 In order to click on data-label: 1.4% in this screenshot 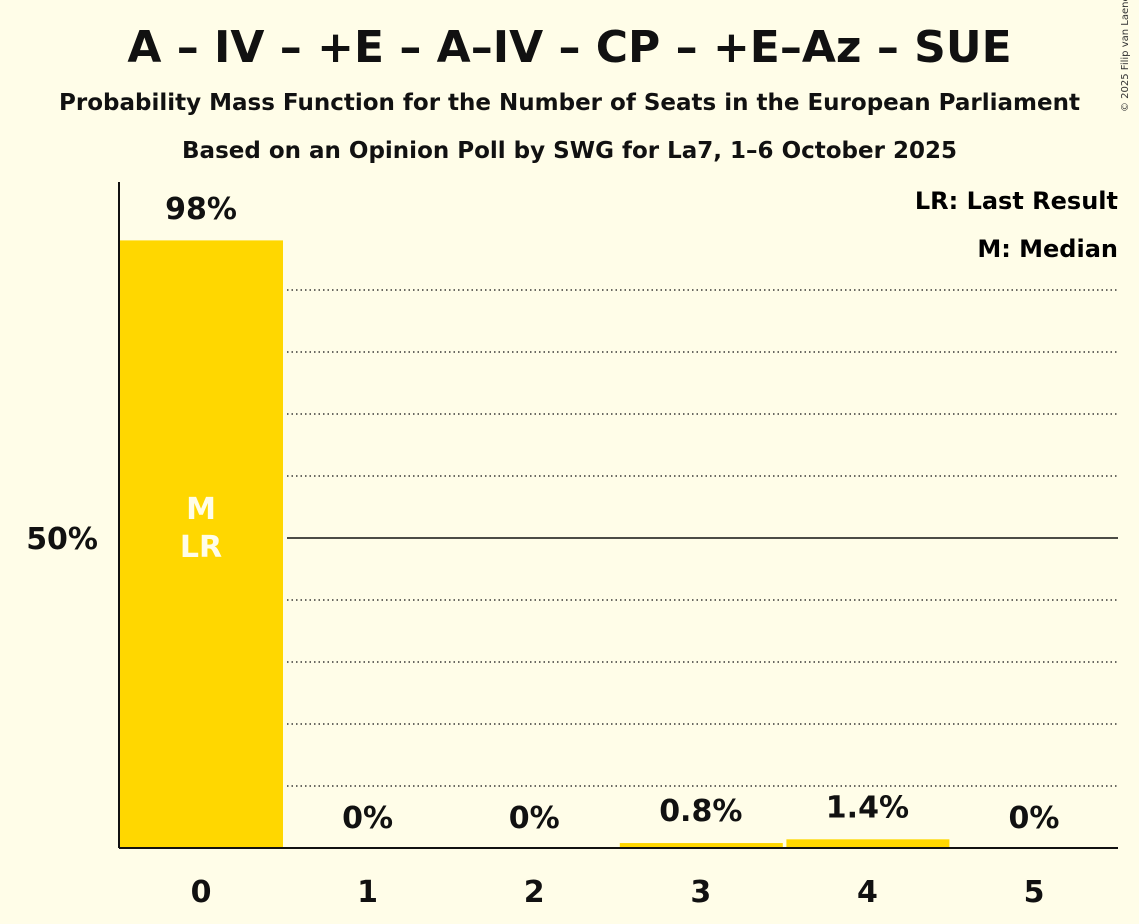, I will do `click(867, 807)`.